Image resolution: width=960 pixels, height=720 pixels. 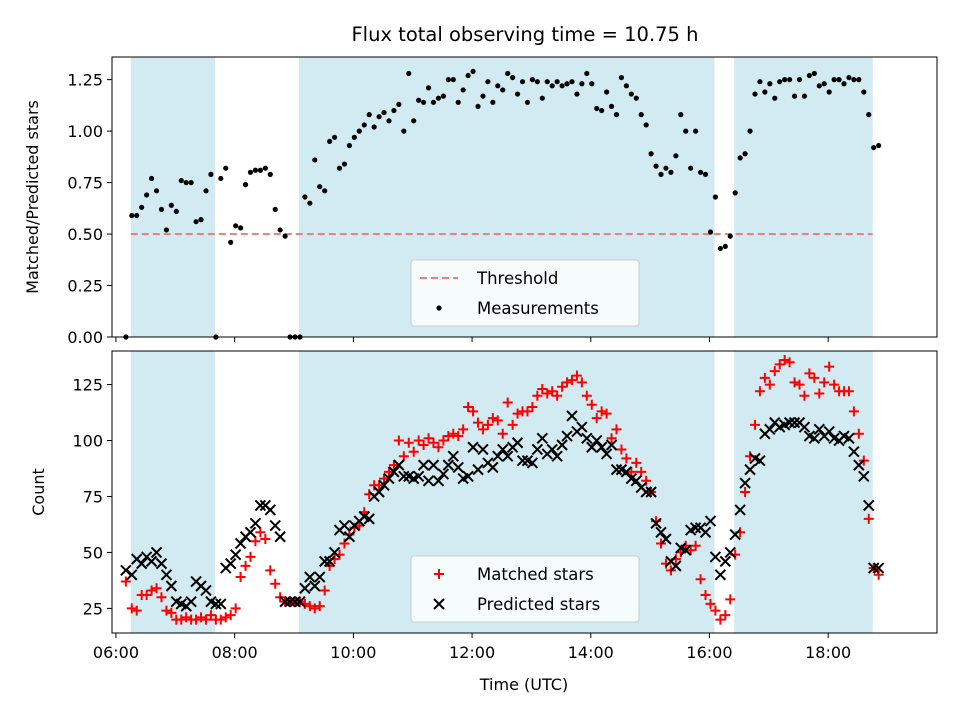 I want to click on y-axis-label: Count, so click(x=38, y=492).